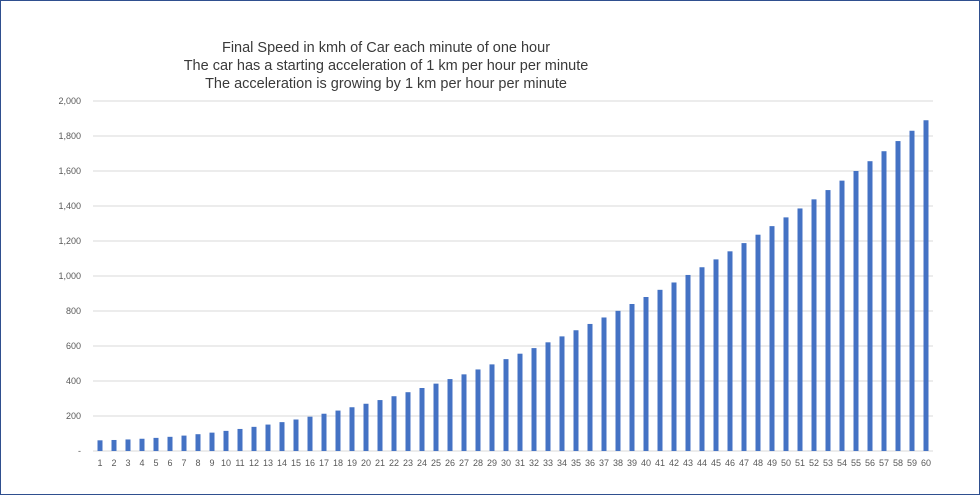 The image size is (980, 495). What do you see at coordinates (884, 463) in the screenshot?
I see `x-tick-label: 57` at bounding box center [884, 463].